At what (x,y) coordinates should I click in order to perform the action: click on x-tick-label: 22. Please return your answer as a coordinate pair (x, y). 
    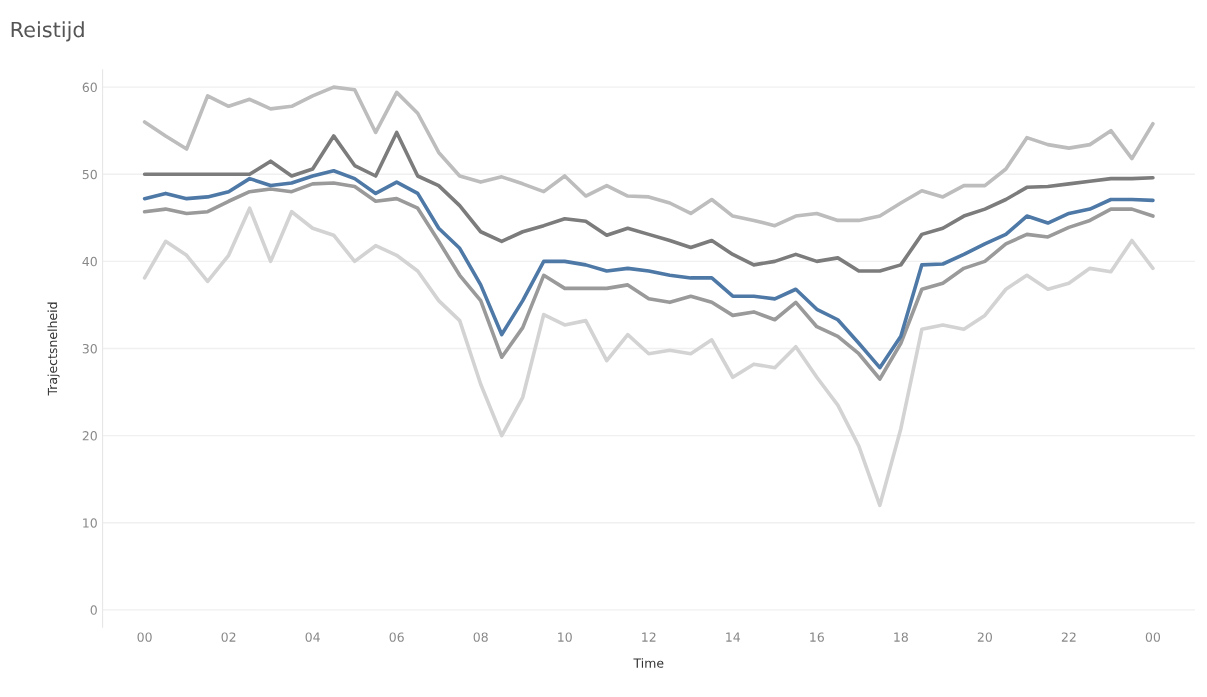
    Looking at the image, I should click on (1068, 637).